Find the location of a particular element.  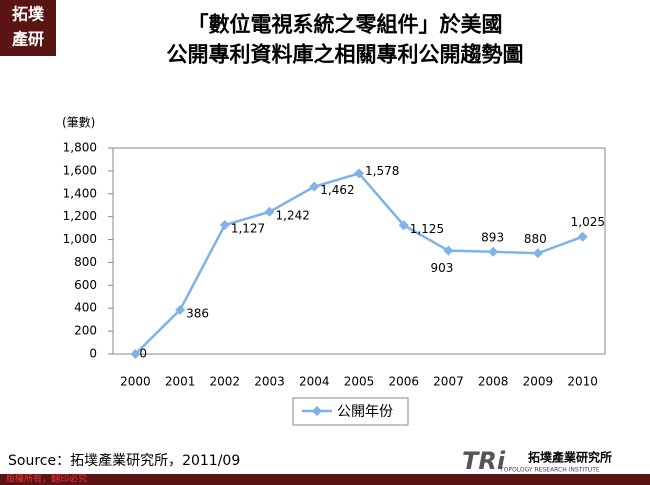

x-tick-label: 2004 is located at coordinates (314, 382).